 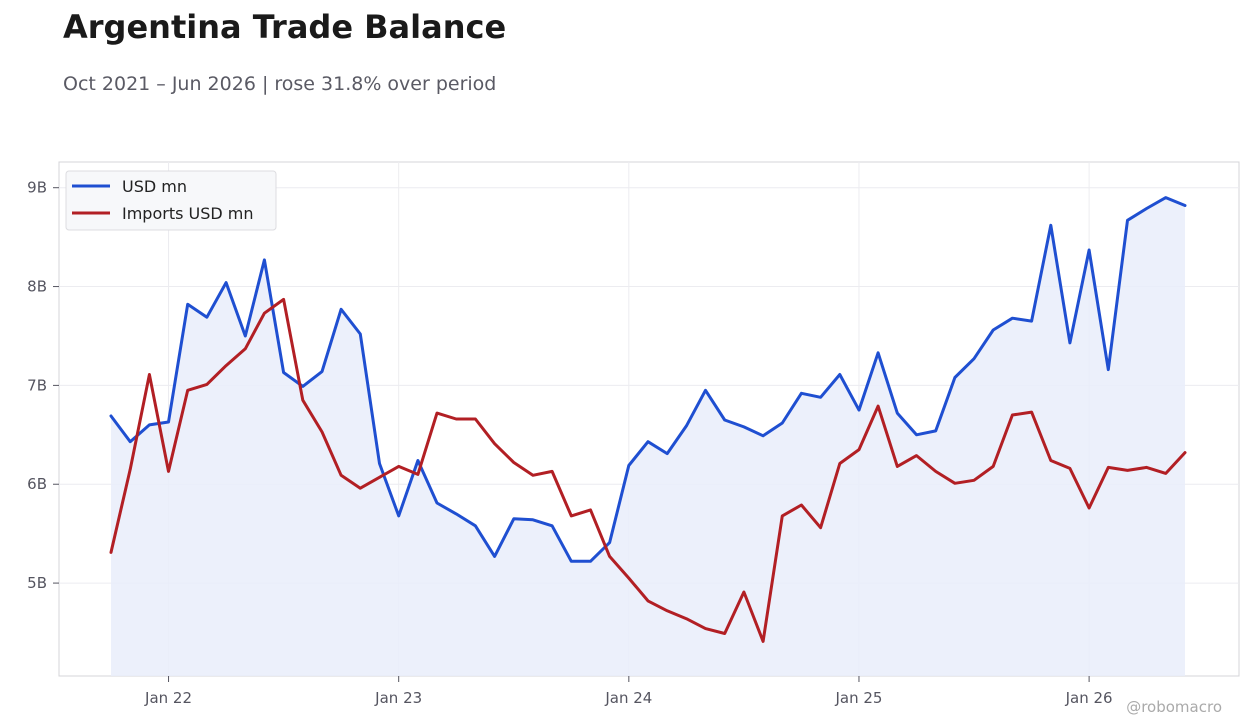 What do you see at coordinates (1089, 698) in the screenshot?
I see `x-tick-label: Jan 26` at bounding box center [1089, 698].